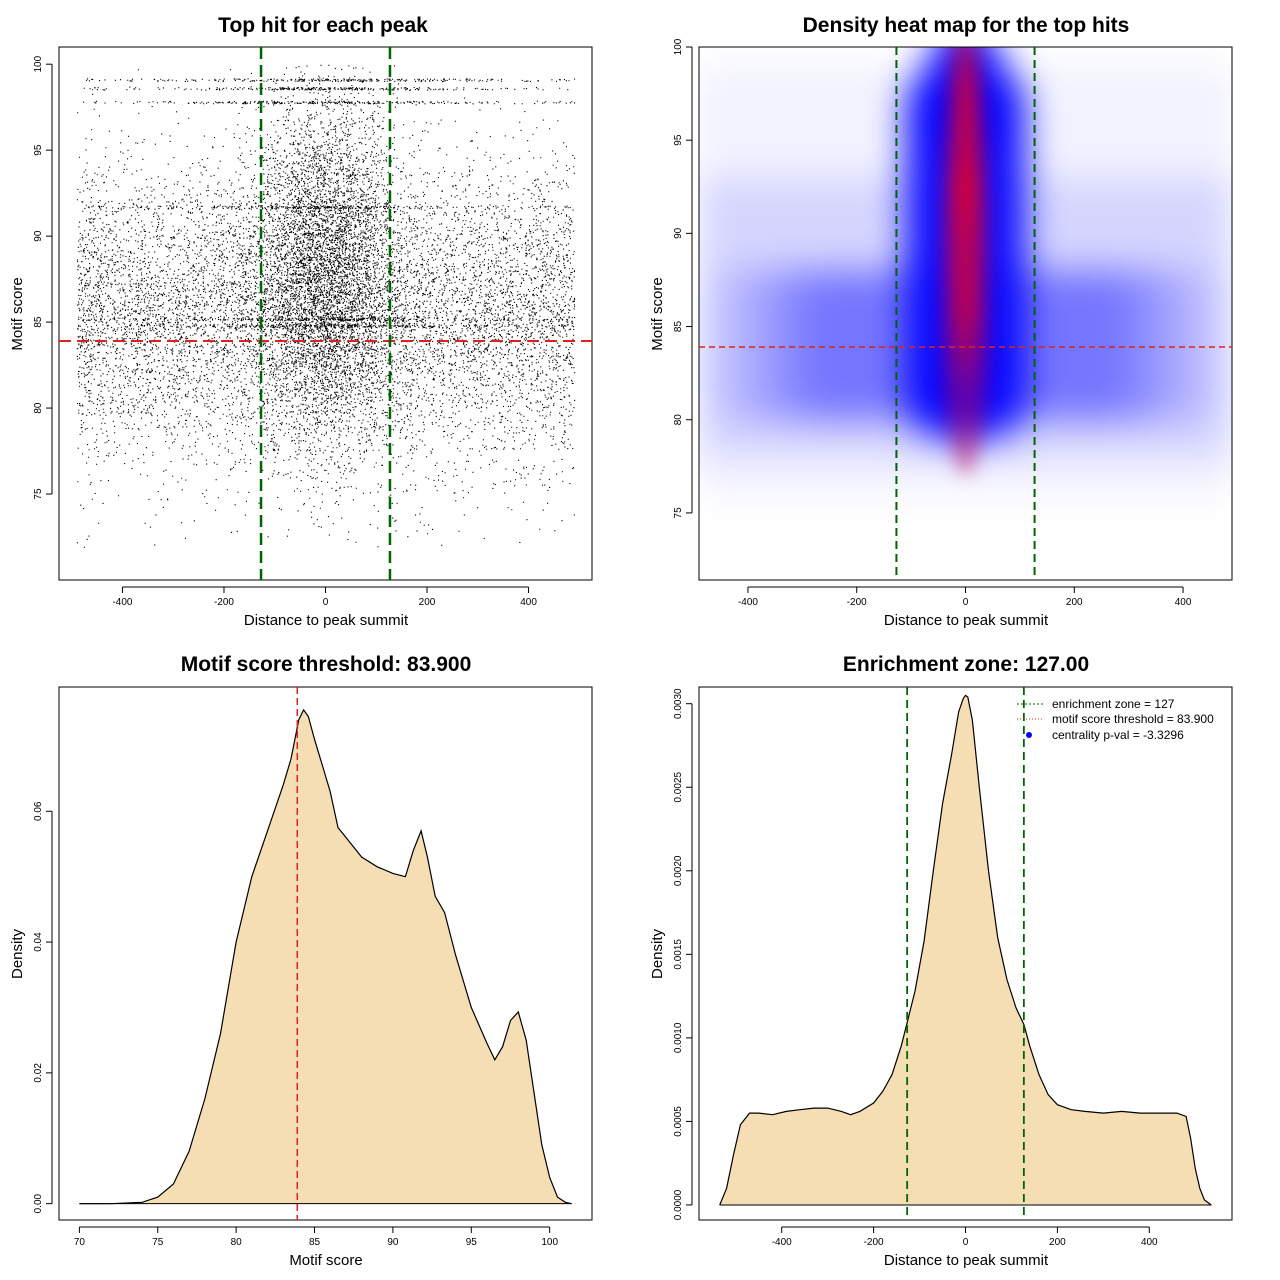  Describe the element at coordinates (393, 1242) in the screenshot. I see `x-tick-label: 90` at that location.